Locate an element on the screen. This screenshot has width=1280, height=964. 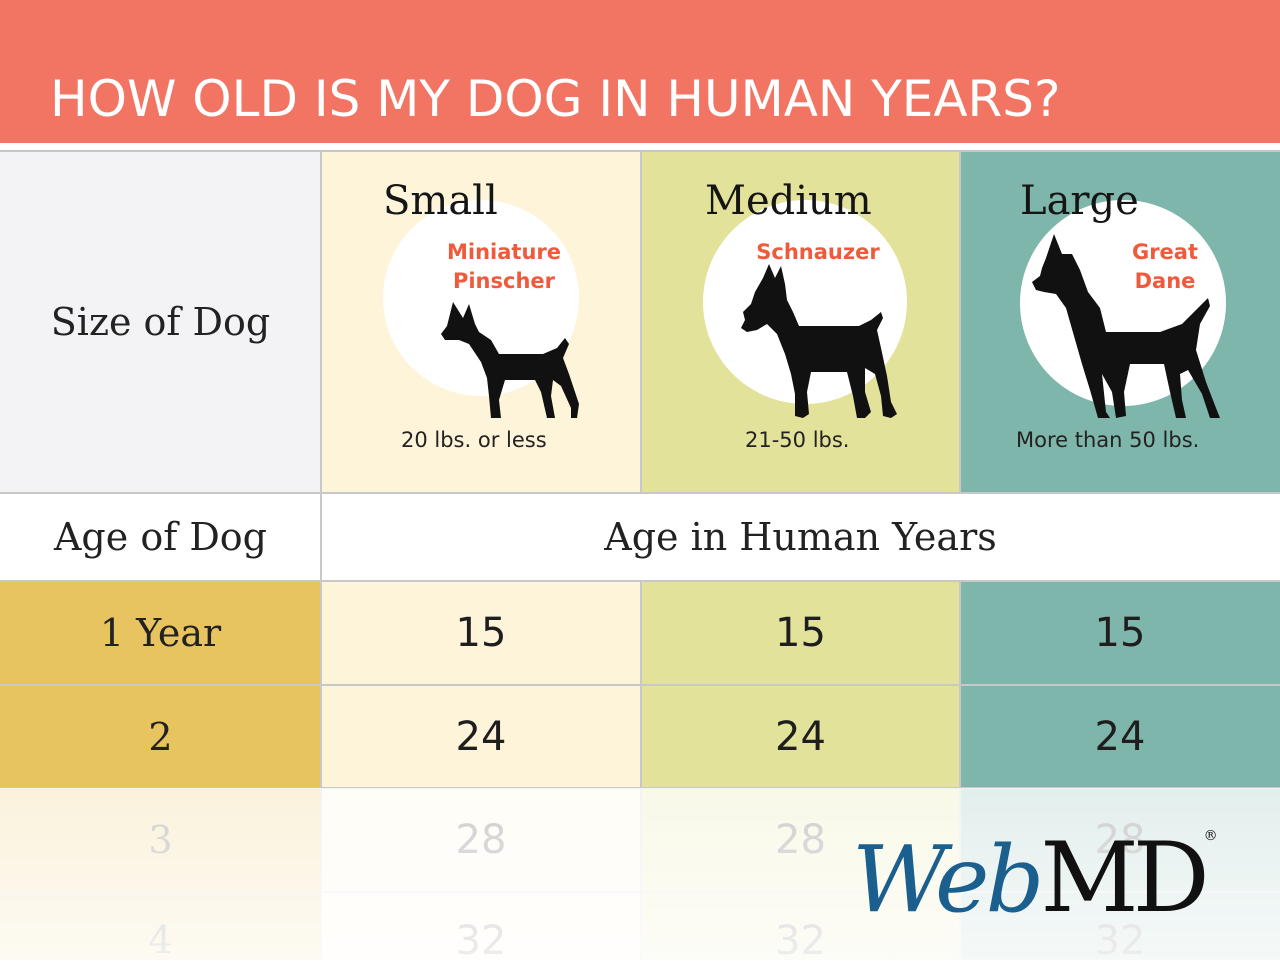
table-cell-large: 24 is located at coordinates (1120, 736).